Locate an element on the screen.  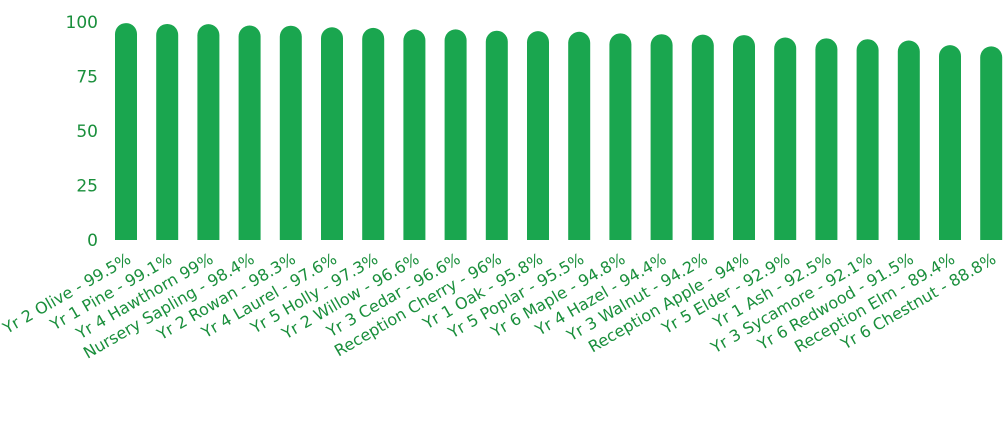
y-tick-label: 0 is located at coordinates (92, 241).